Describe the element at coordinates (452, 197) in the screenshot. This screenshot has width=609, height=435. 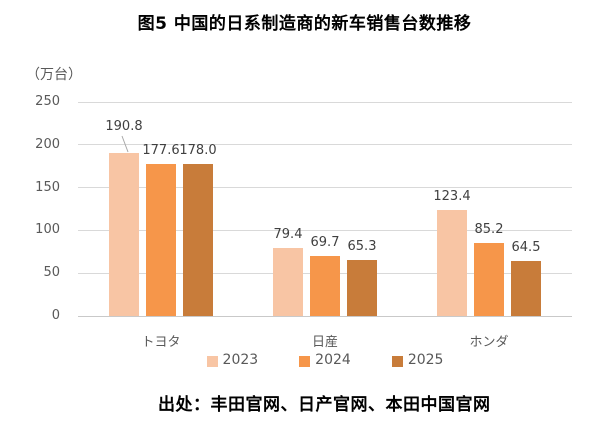
I see `bar-value-label: 123.4` at that location.